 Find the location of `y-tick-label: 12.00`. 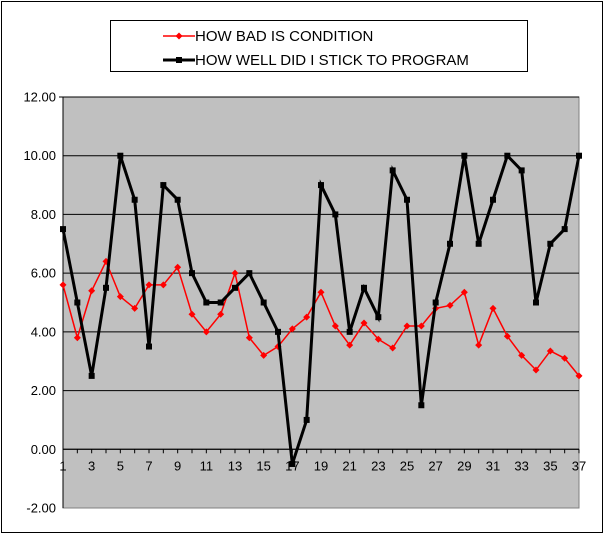

y-tick-label: 12.00 is located at coordinates (39, 97).